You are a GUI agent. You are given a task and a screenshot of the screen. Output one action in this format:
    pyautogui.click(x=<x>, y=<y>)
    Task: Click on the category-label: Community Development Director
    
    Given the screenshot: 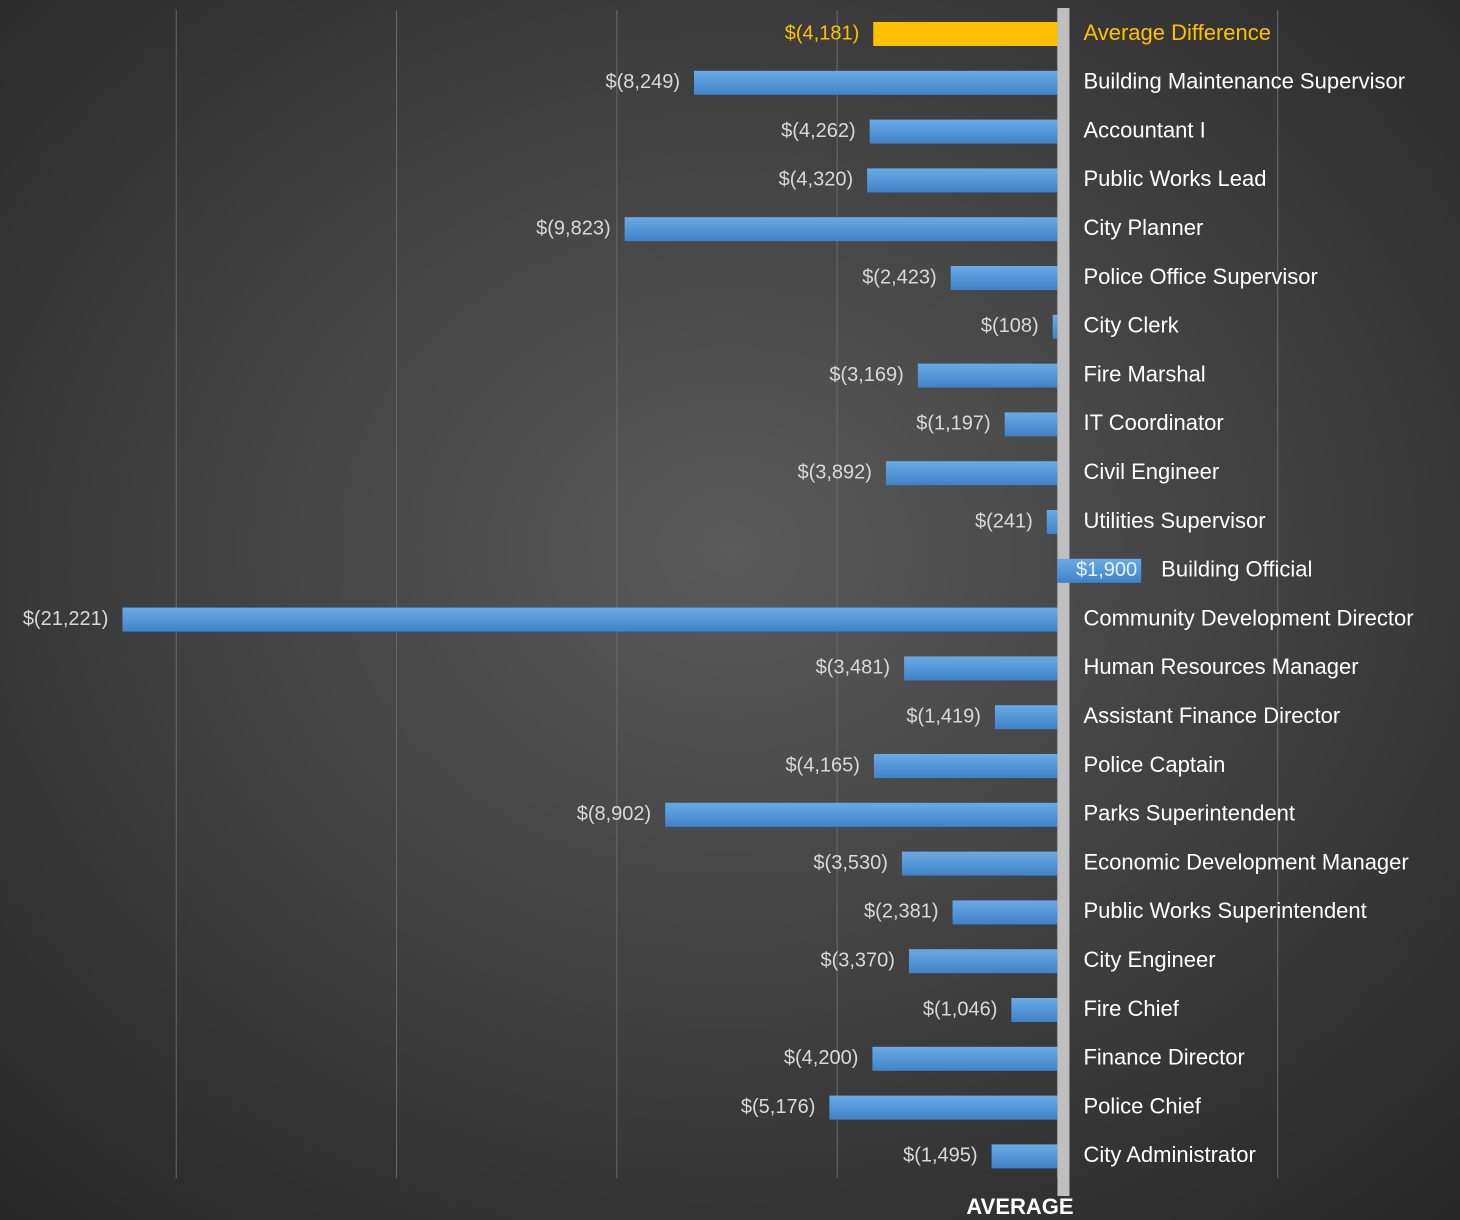 What is the action you would take?
    pyautogui.click(x=1248, y=617)
    